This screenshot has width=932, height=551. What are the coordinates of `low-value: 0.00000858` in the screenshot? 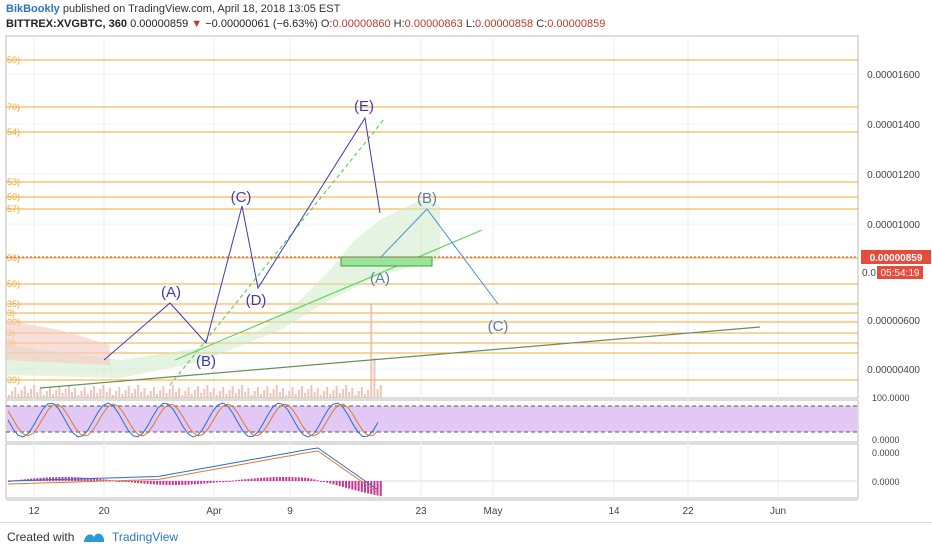 It's located at (504, 24).